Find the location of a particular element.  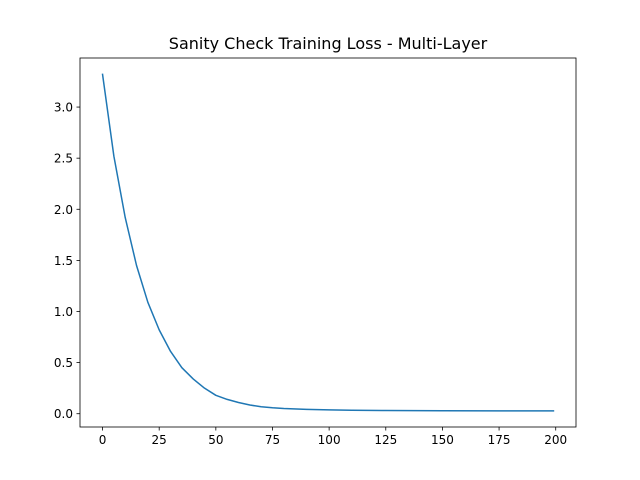

x-tick-label: 50 is located at coordinates (215, 440).